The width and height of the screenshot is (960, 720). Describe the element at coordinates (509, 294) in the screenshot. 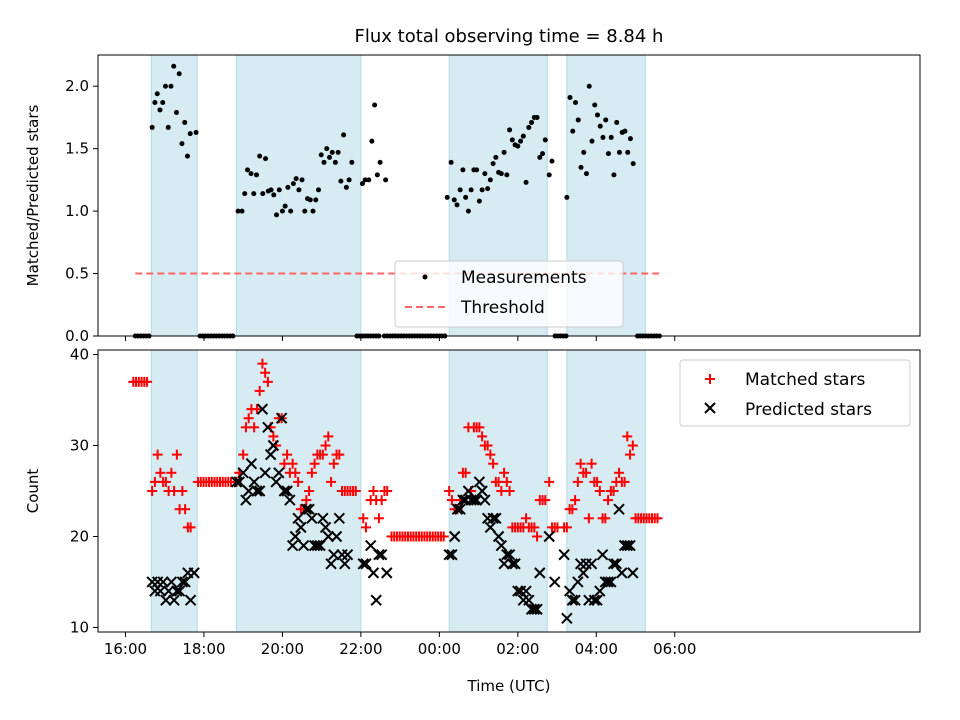

I see `top-legend-box` at that location.